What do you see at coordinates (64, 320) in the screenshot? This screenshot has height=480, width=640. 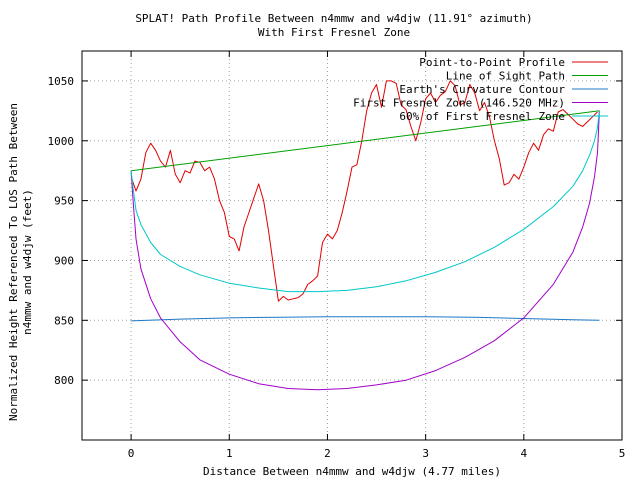 I see `y-tick-label: 850` at bounding box center [64, 320].